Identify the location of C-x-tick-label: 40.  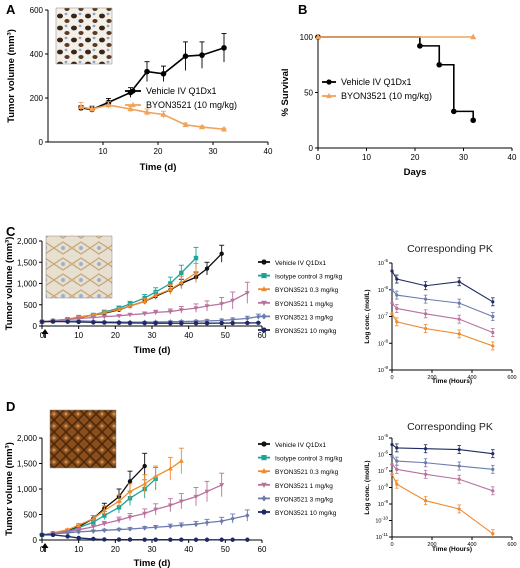
(188, 335).